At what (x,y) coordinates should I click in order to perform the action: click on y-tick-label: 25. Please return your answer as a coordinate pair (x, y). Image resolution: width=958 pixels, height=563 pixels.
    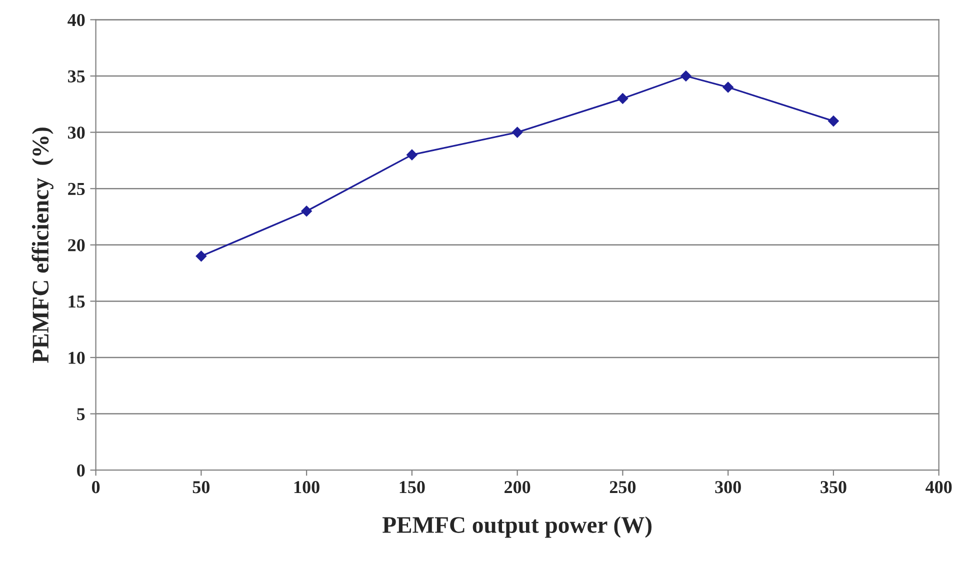
    Looking at the image, I should click on (76, 189).